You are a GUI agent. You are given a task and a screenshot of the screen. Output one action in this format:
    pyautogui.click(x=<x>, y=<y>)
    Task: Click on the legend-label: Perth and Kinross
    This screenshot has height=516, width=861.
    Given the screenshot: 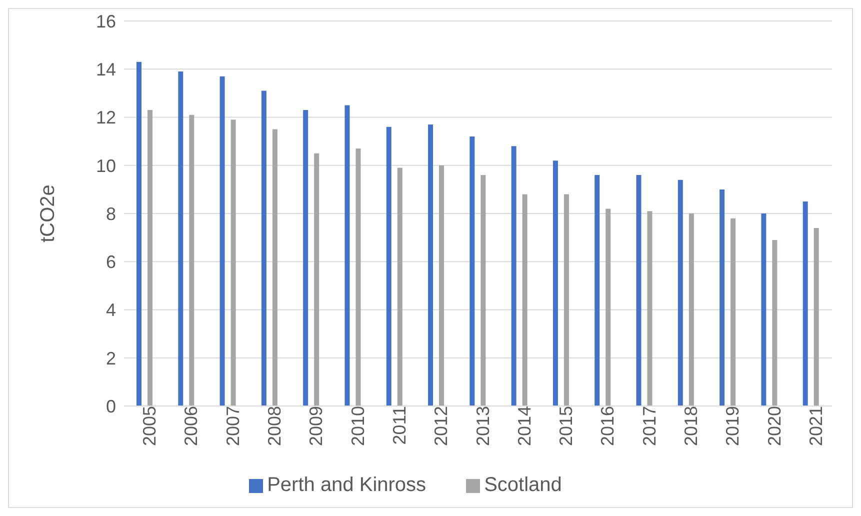 What is the action you would take?
    pyautogui.click(x=346, y=485)
    